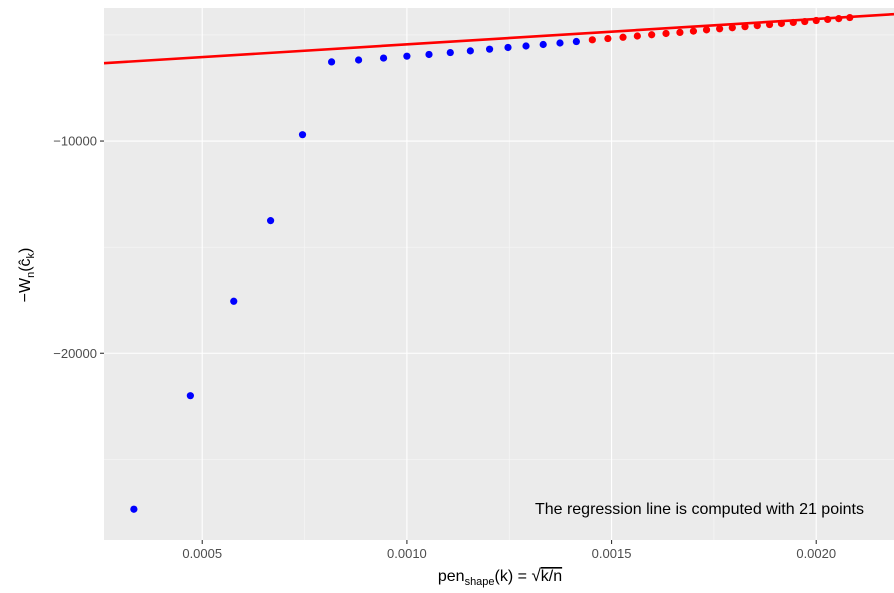 This screenshot has width=894, height=593. I want to click on x-axis: 0.0005 0.0010 0.0015 0.0020, so click(509, 550).